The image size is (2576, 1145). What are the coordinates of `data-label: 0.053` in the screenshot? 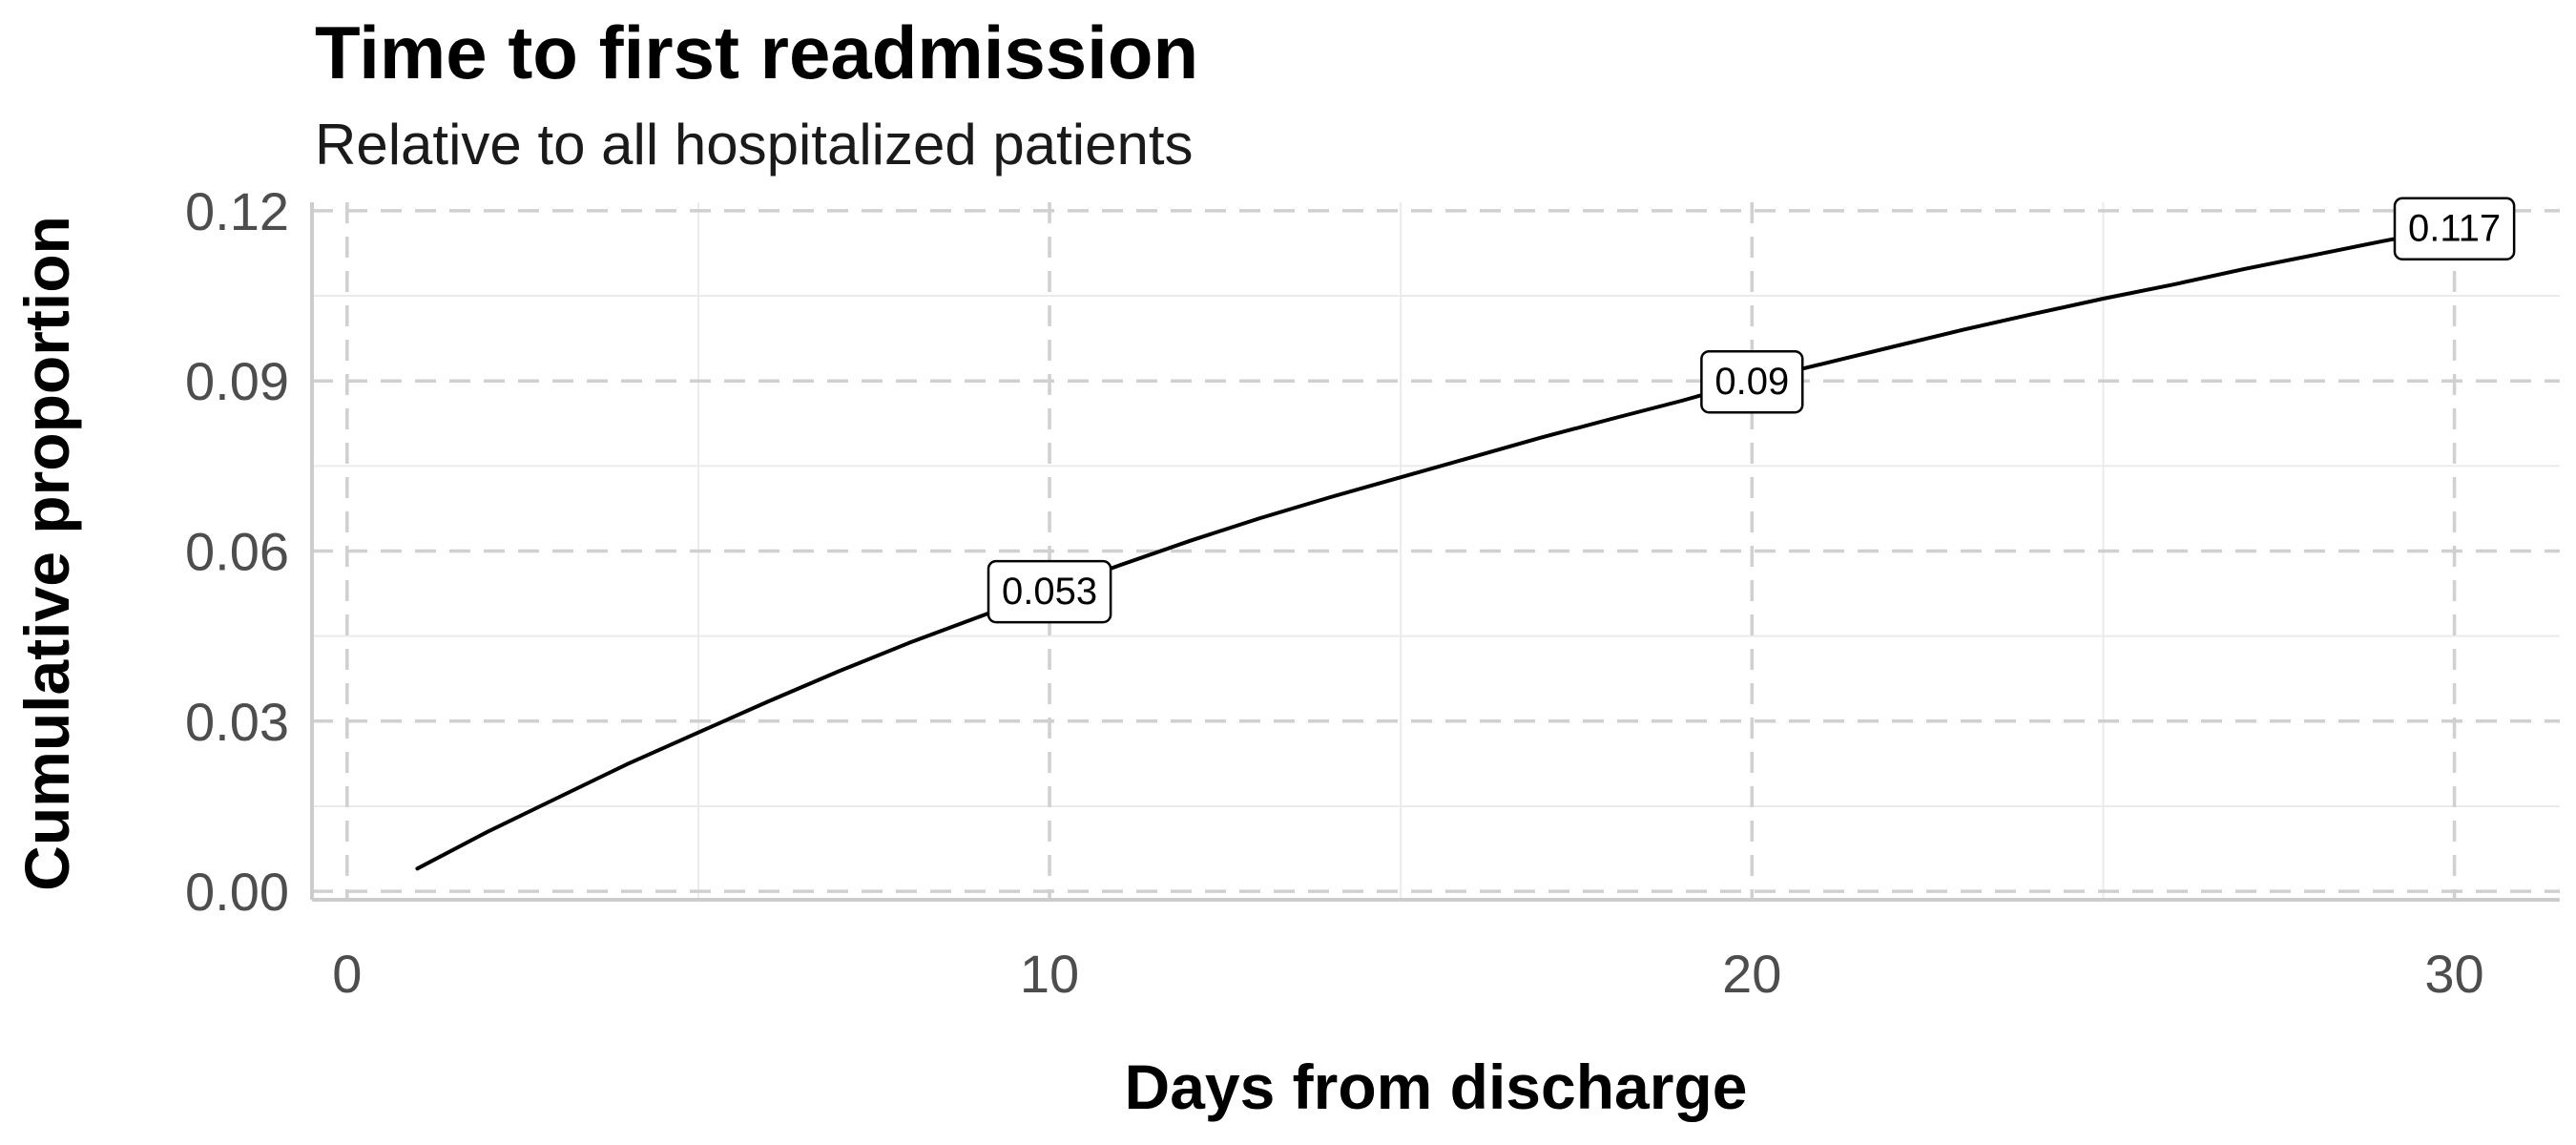 It's located at (1049, 591).